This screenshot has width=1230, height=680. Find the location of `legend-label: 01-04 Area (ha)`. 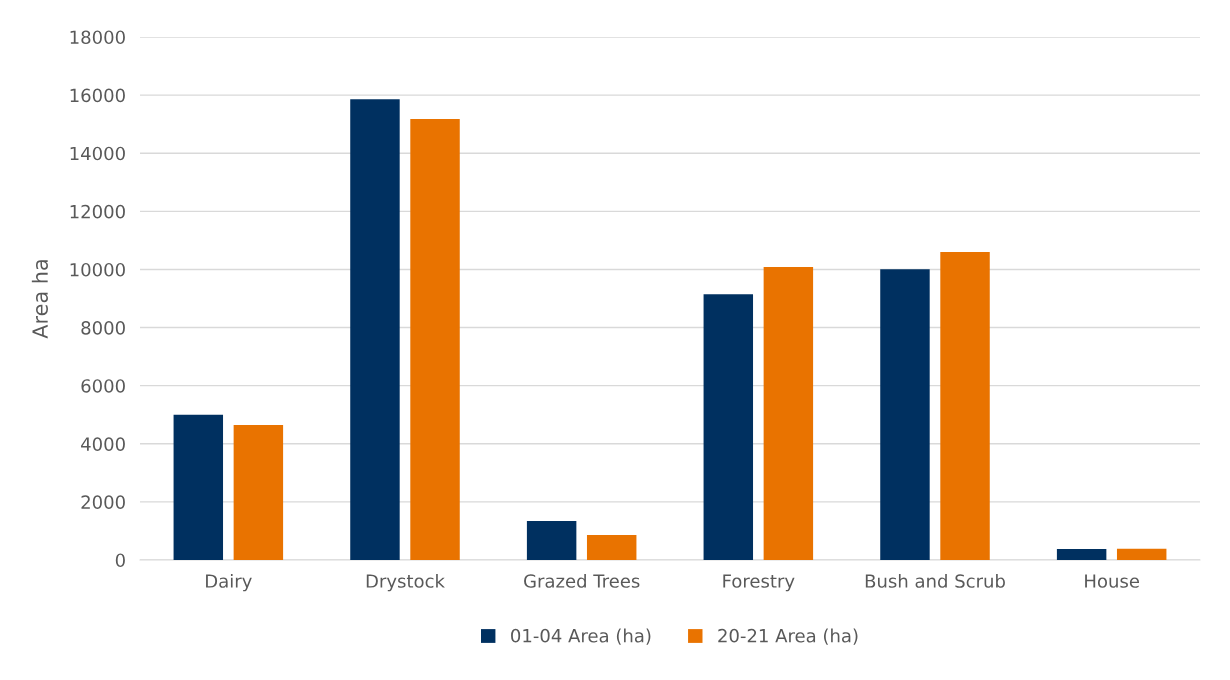

legend-label: 01-04 Area (ha) is located at coordinates (581, 636).